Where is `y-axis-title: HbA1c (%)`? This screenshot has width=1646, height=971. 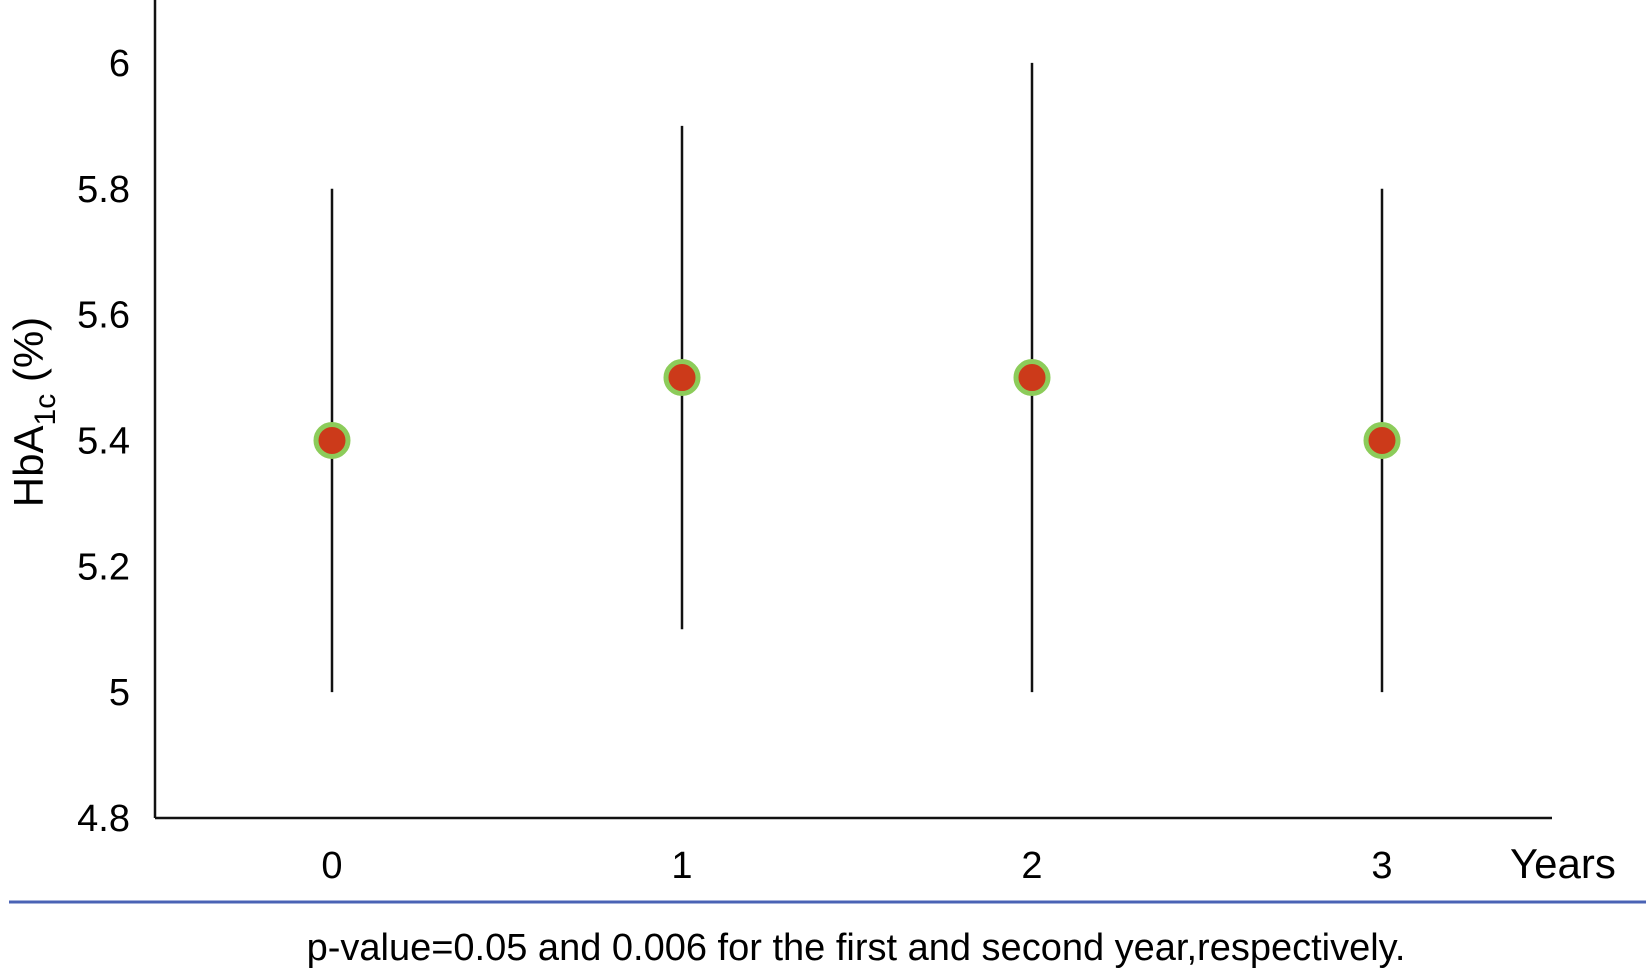 y-axis-title: HbA1c (%) is located at coordinates (33, 412).